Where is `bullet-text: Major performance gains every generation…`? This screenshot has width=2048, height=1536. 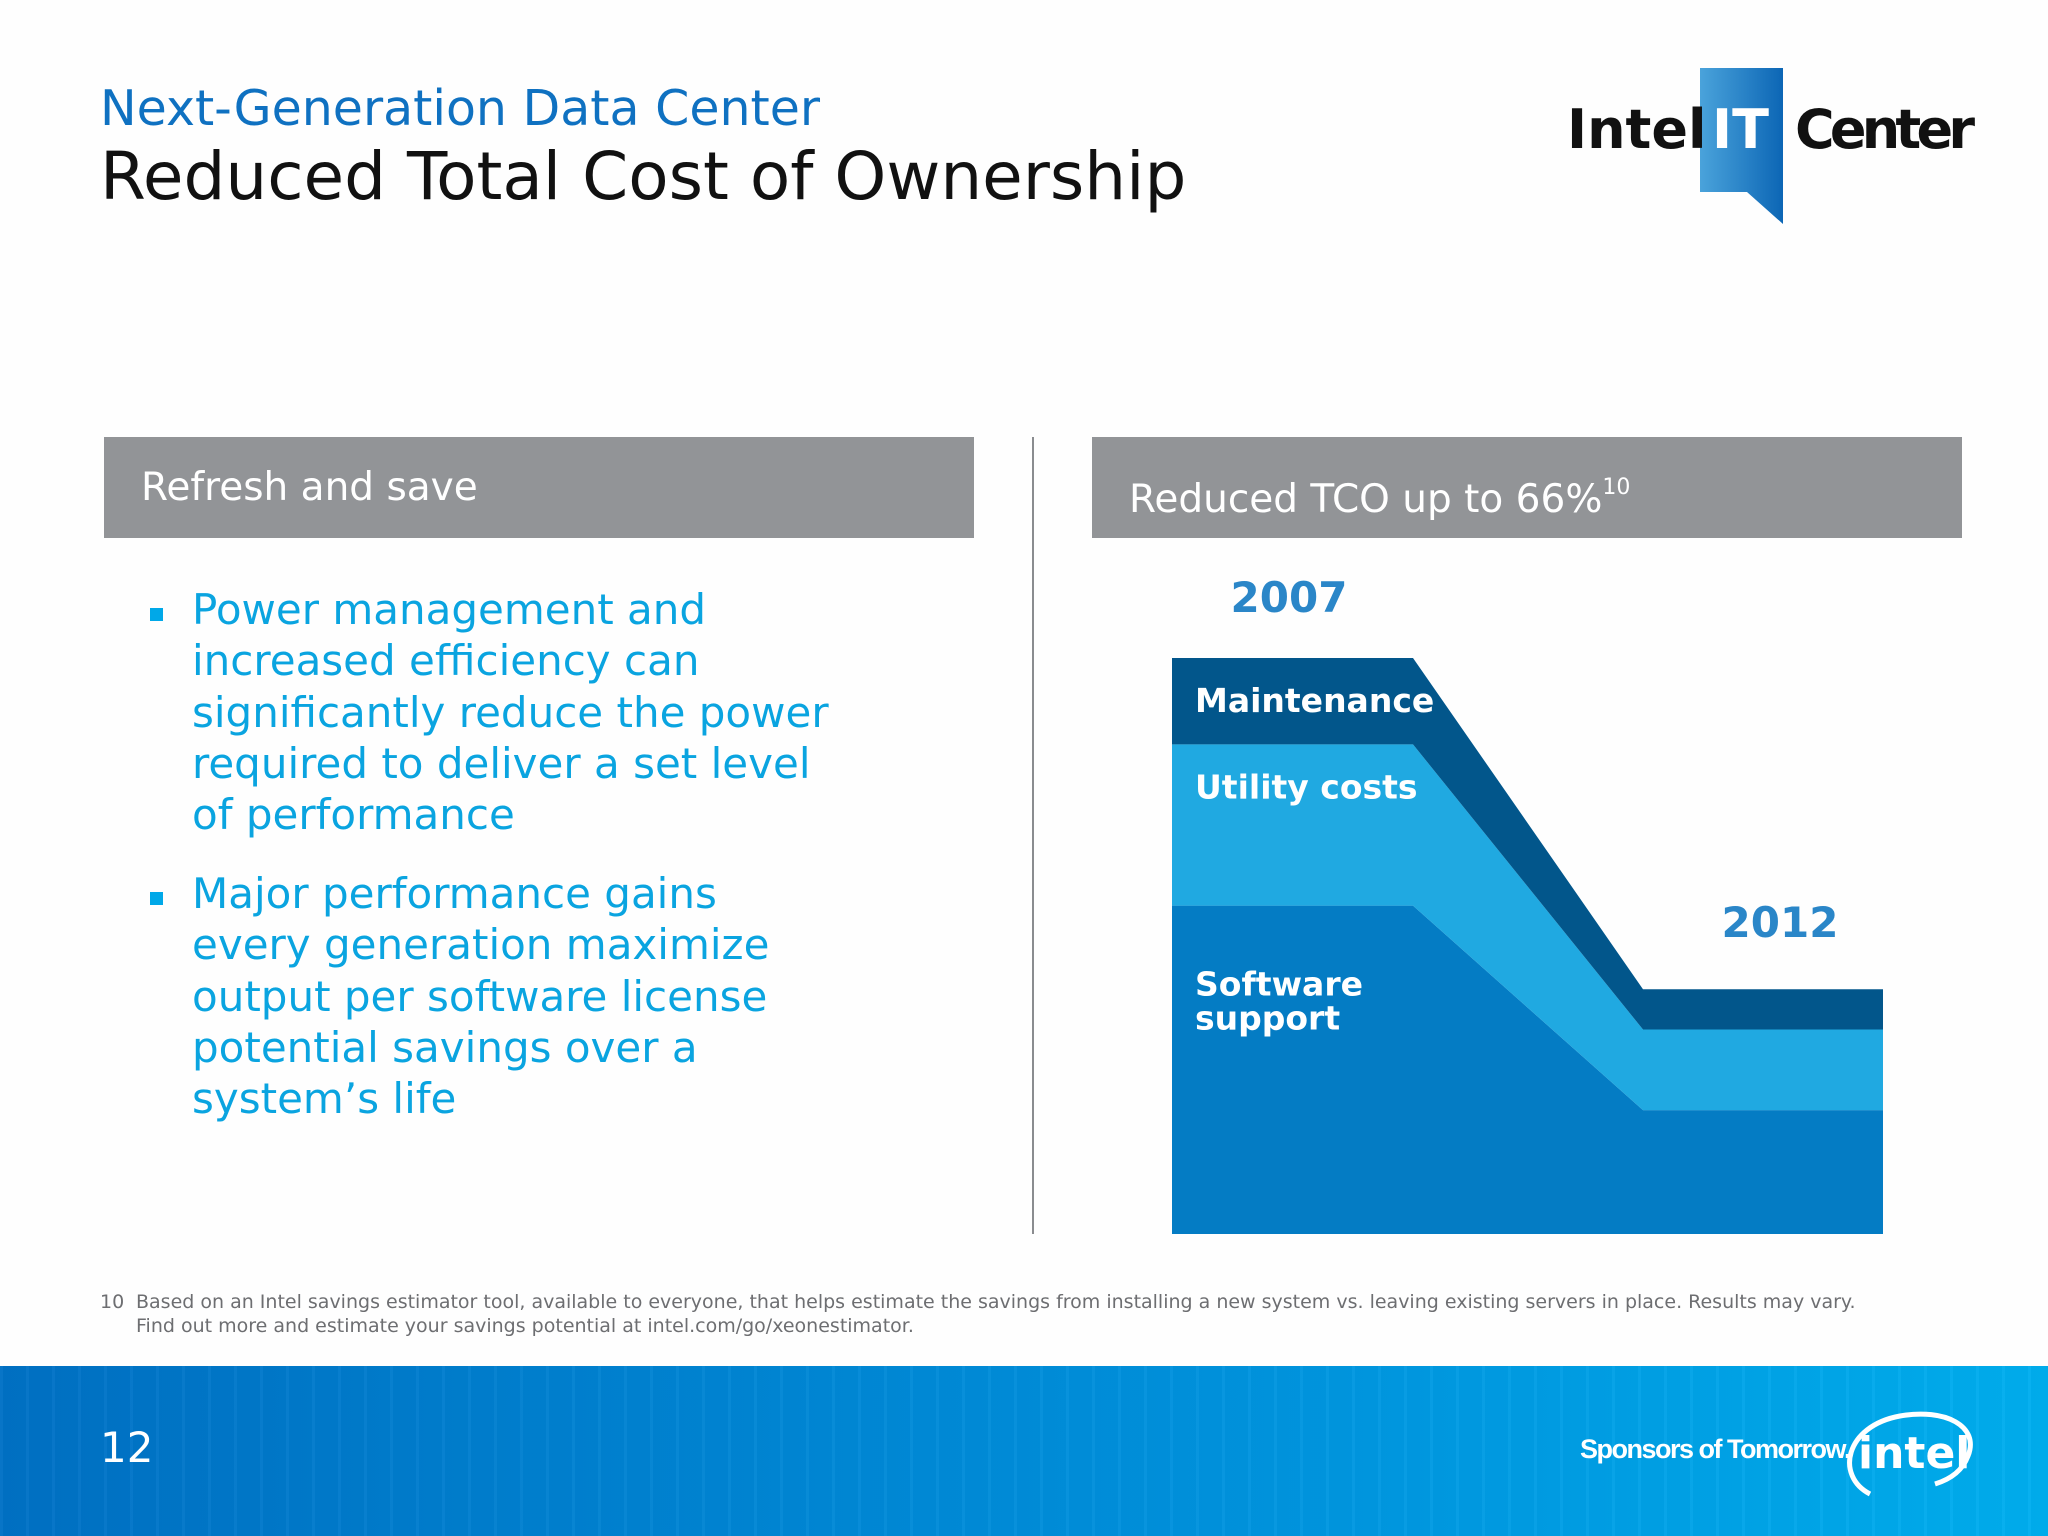
bullet-text: Major performance gains every generation… is located at coordinates (481, 996).